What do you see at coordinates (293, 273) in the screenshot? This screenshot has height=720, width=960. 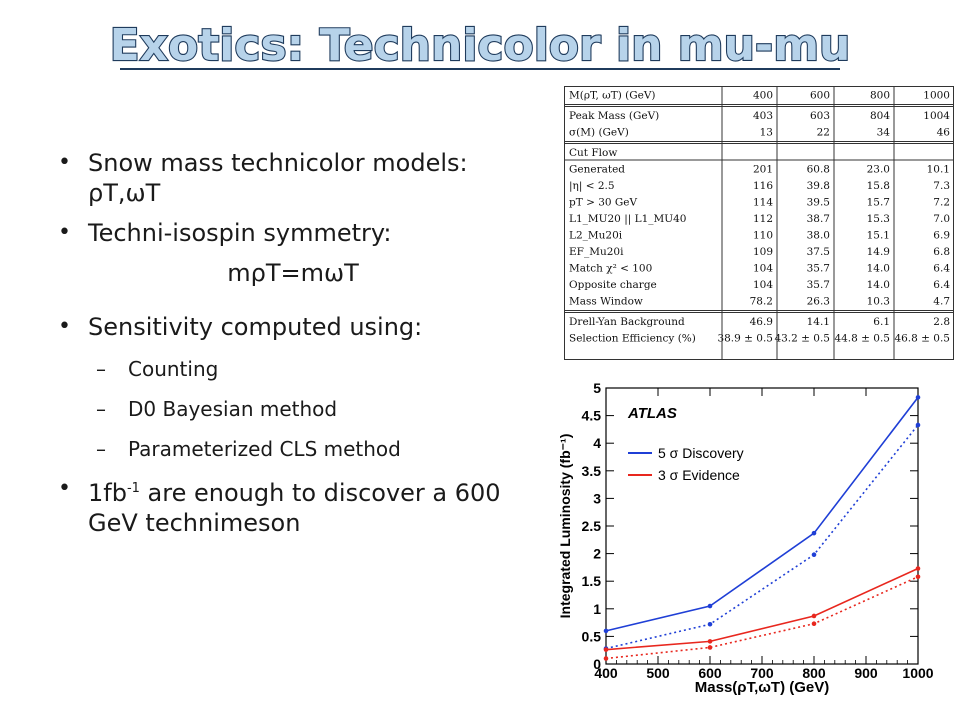 I see `mass-equation: mρT=mωT` at bounding box center [293, 273].